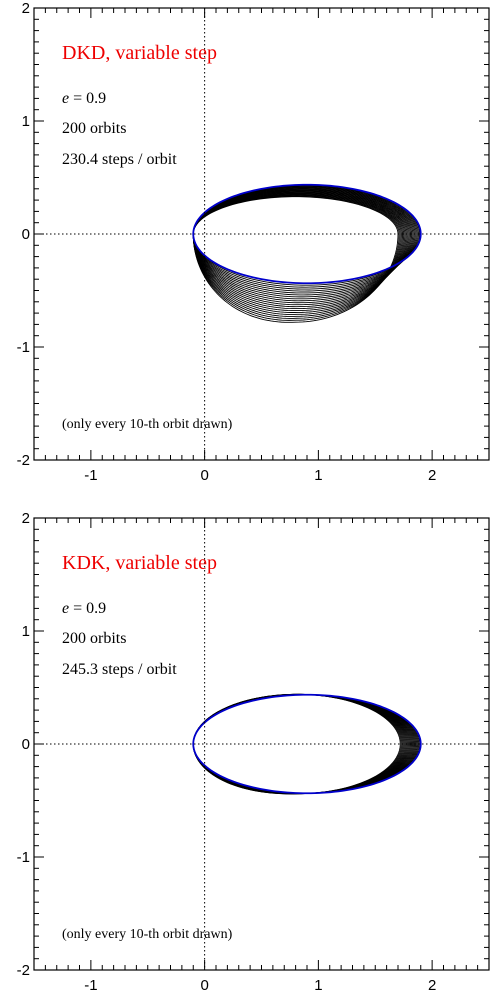  Describe the element at coordinates (119, 159) in the screenshot. I see `steps-per-orbit-label: 230.4 steps / orbit` at that location.